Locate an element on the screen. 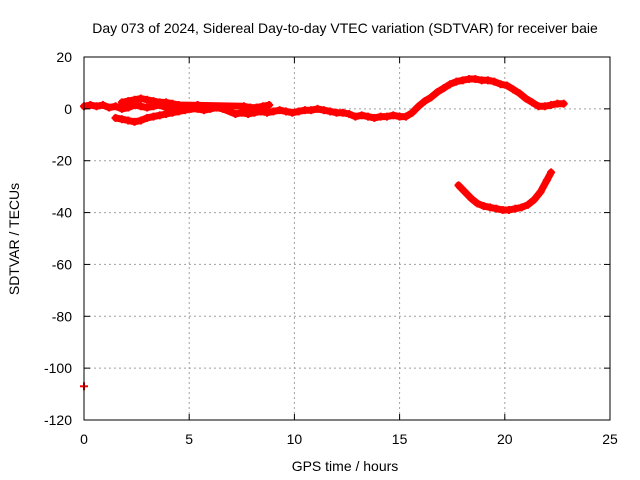 The width and height of the screenshot is (640, 480). x-tick-label: 20 is located at coordinates (505, 439).